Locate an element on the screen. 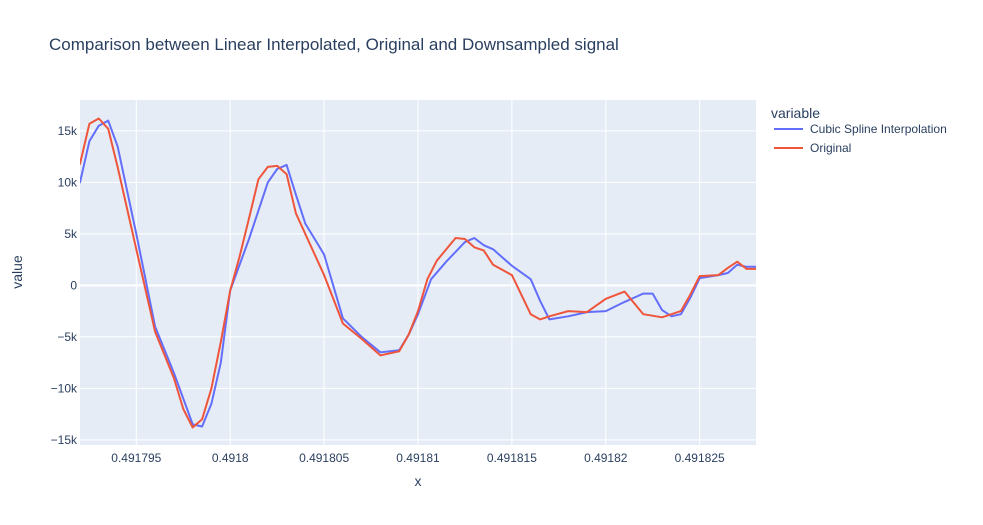  legend-item: Original is located at coordinates (812, 148).